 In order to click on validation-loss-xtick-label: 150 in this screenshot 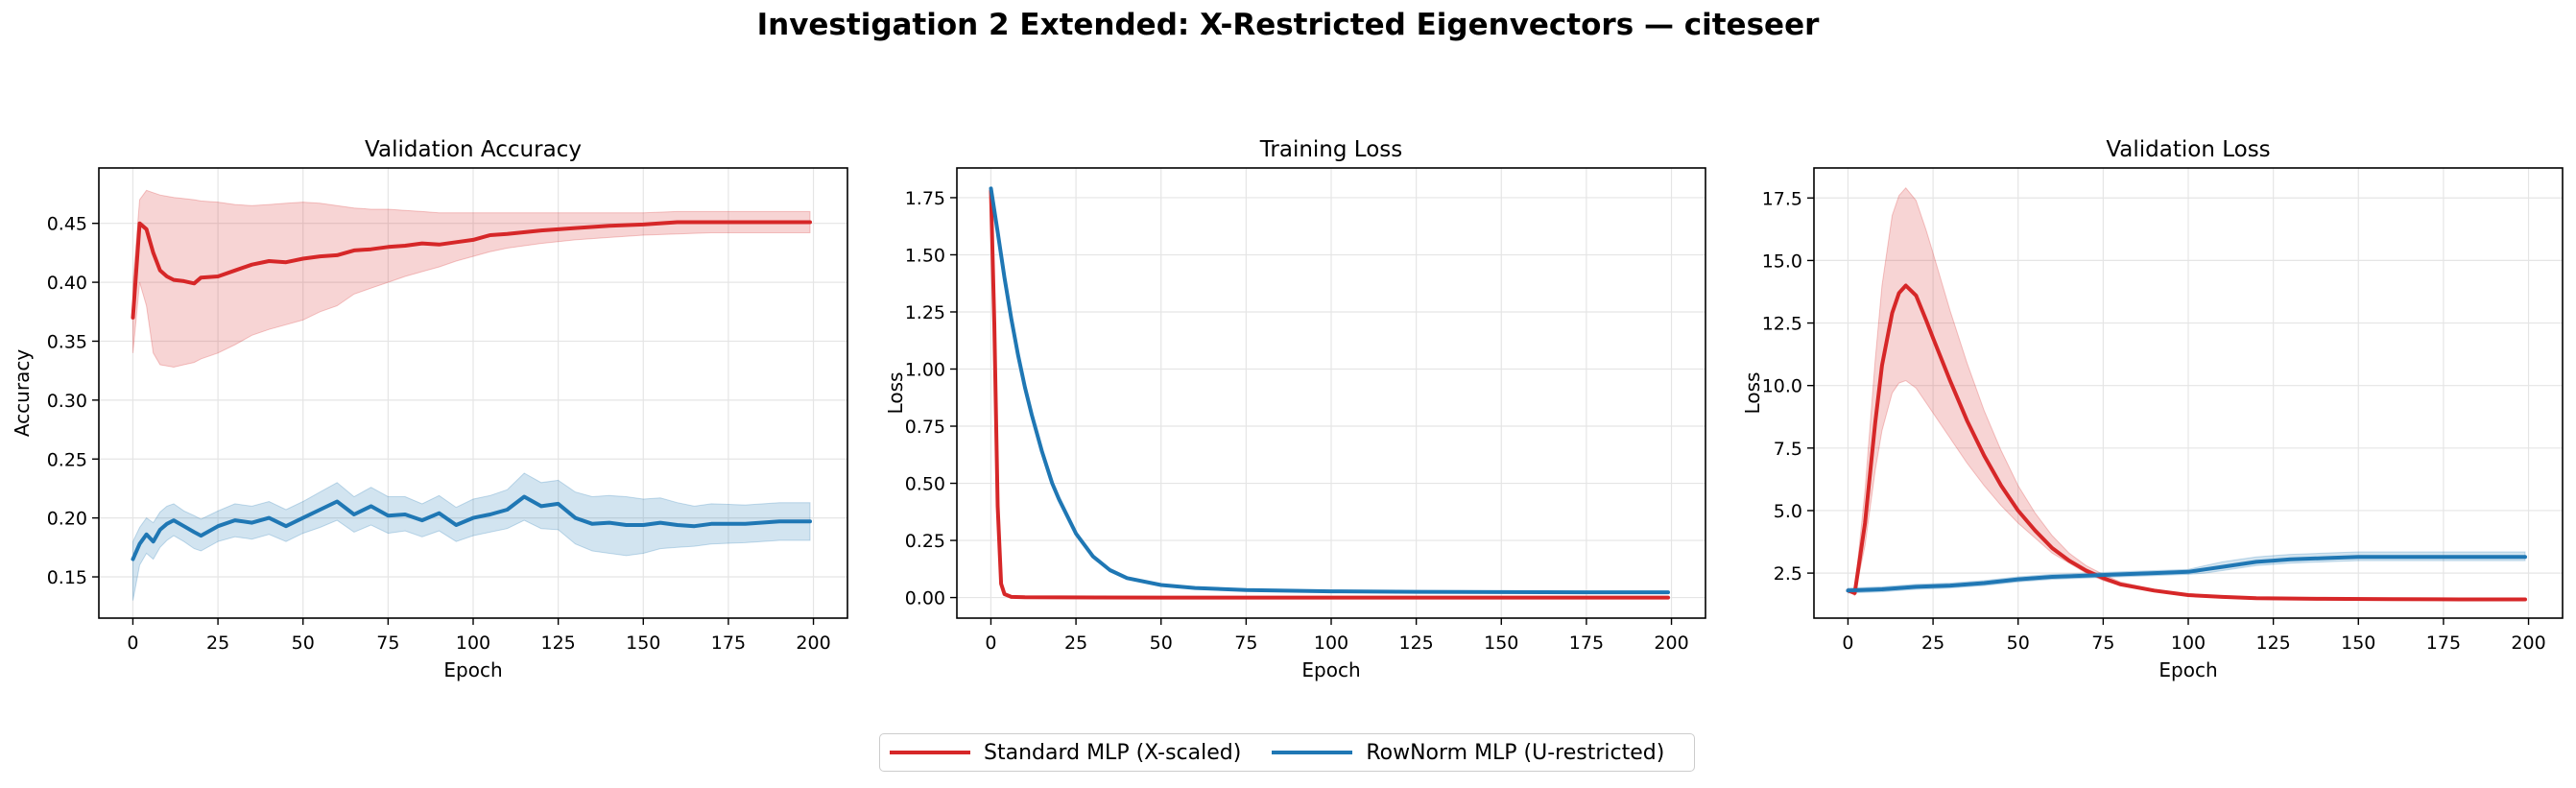, I will do `click(2358, 643)`.